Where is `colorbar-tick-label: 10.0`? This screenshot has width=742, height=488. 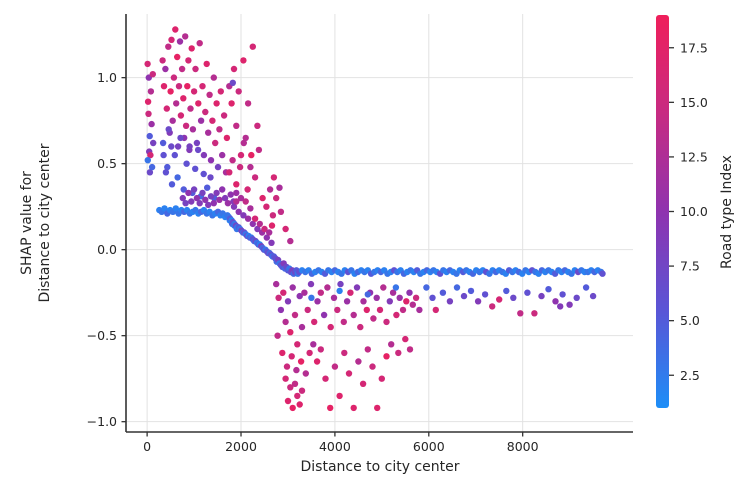 colorbar-tick-label: 10.0 is located at coordinates (694, 211).